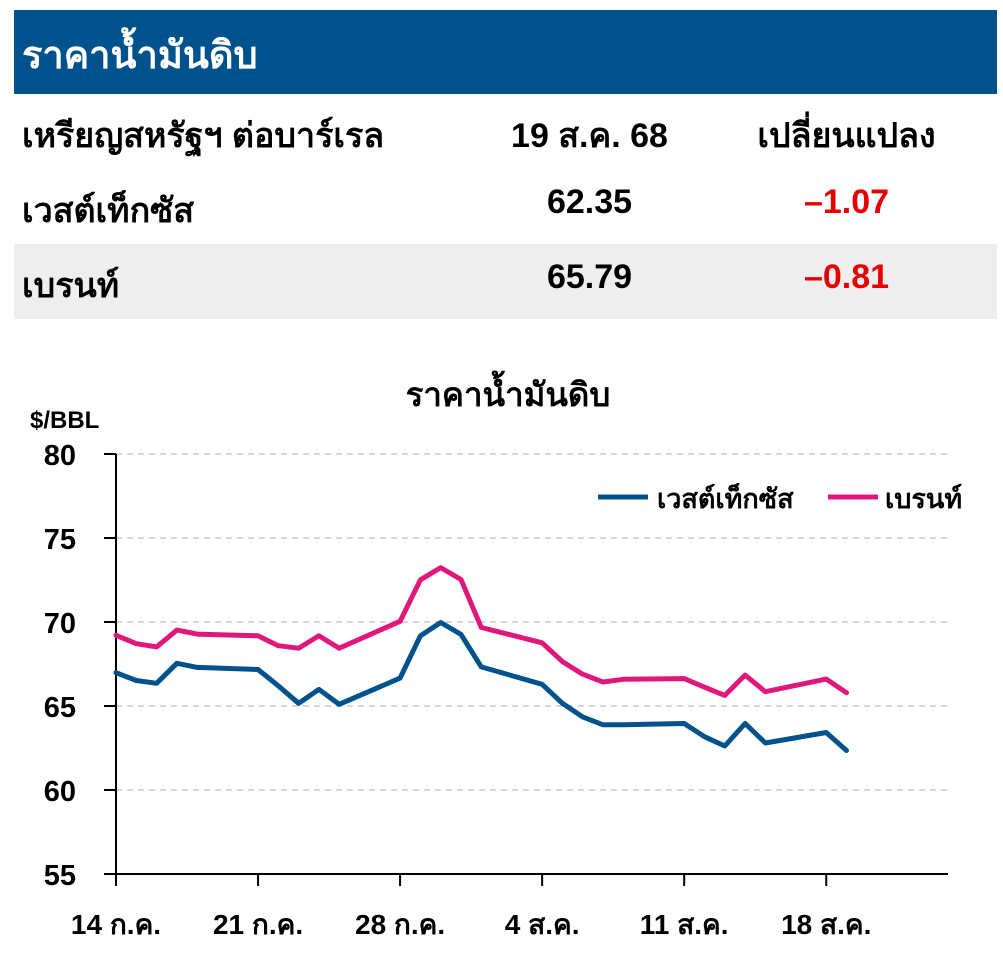 This screenshot has height=980, width=1003. Describe the element at coordinates (589, 136) in the screenshot. I see `column-header-date: 19 ส.ค. 68` at that location.